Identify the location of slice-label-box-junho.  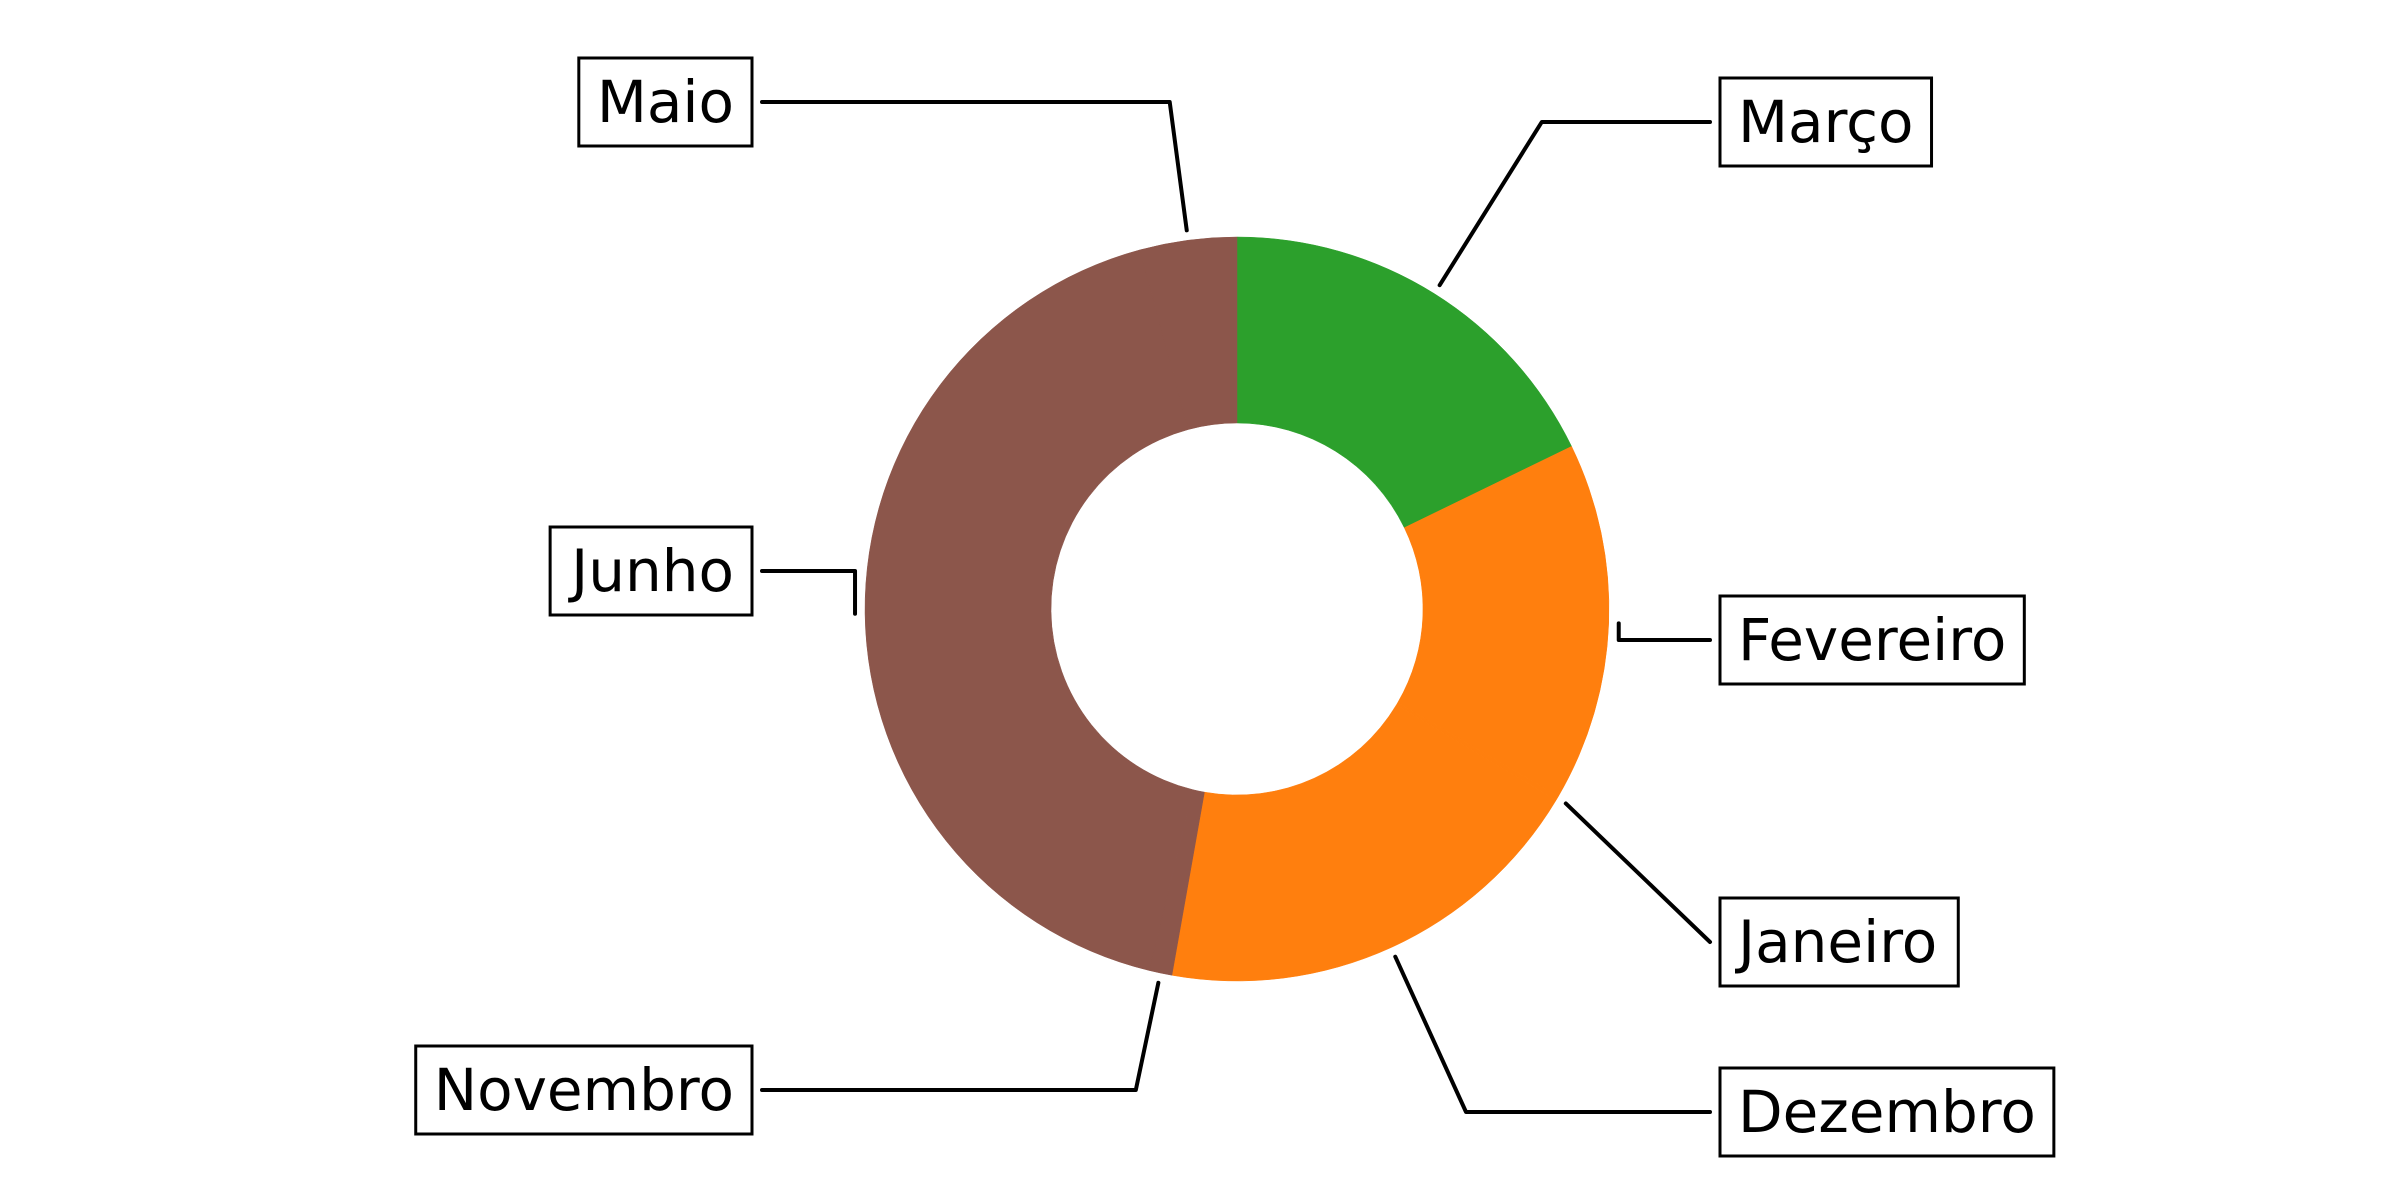
(651, 571).